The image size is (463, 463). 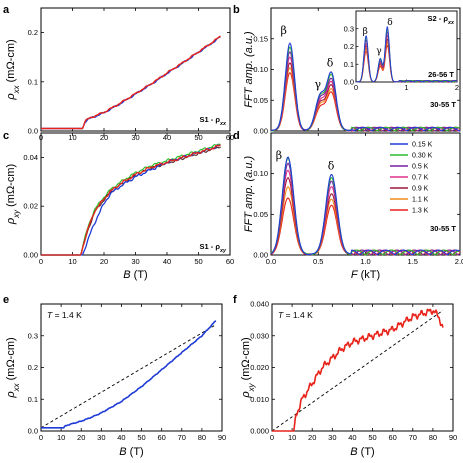 What do you see at coordinates (433, 437) in the screenshot?
I see `x-tick-label: 80` at bounding box center [433, 437].